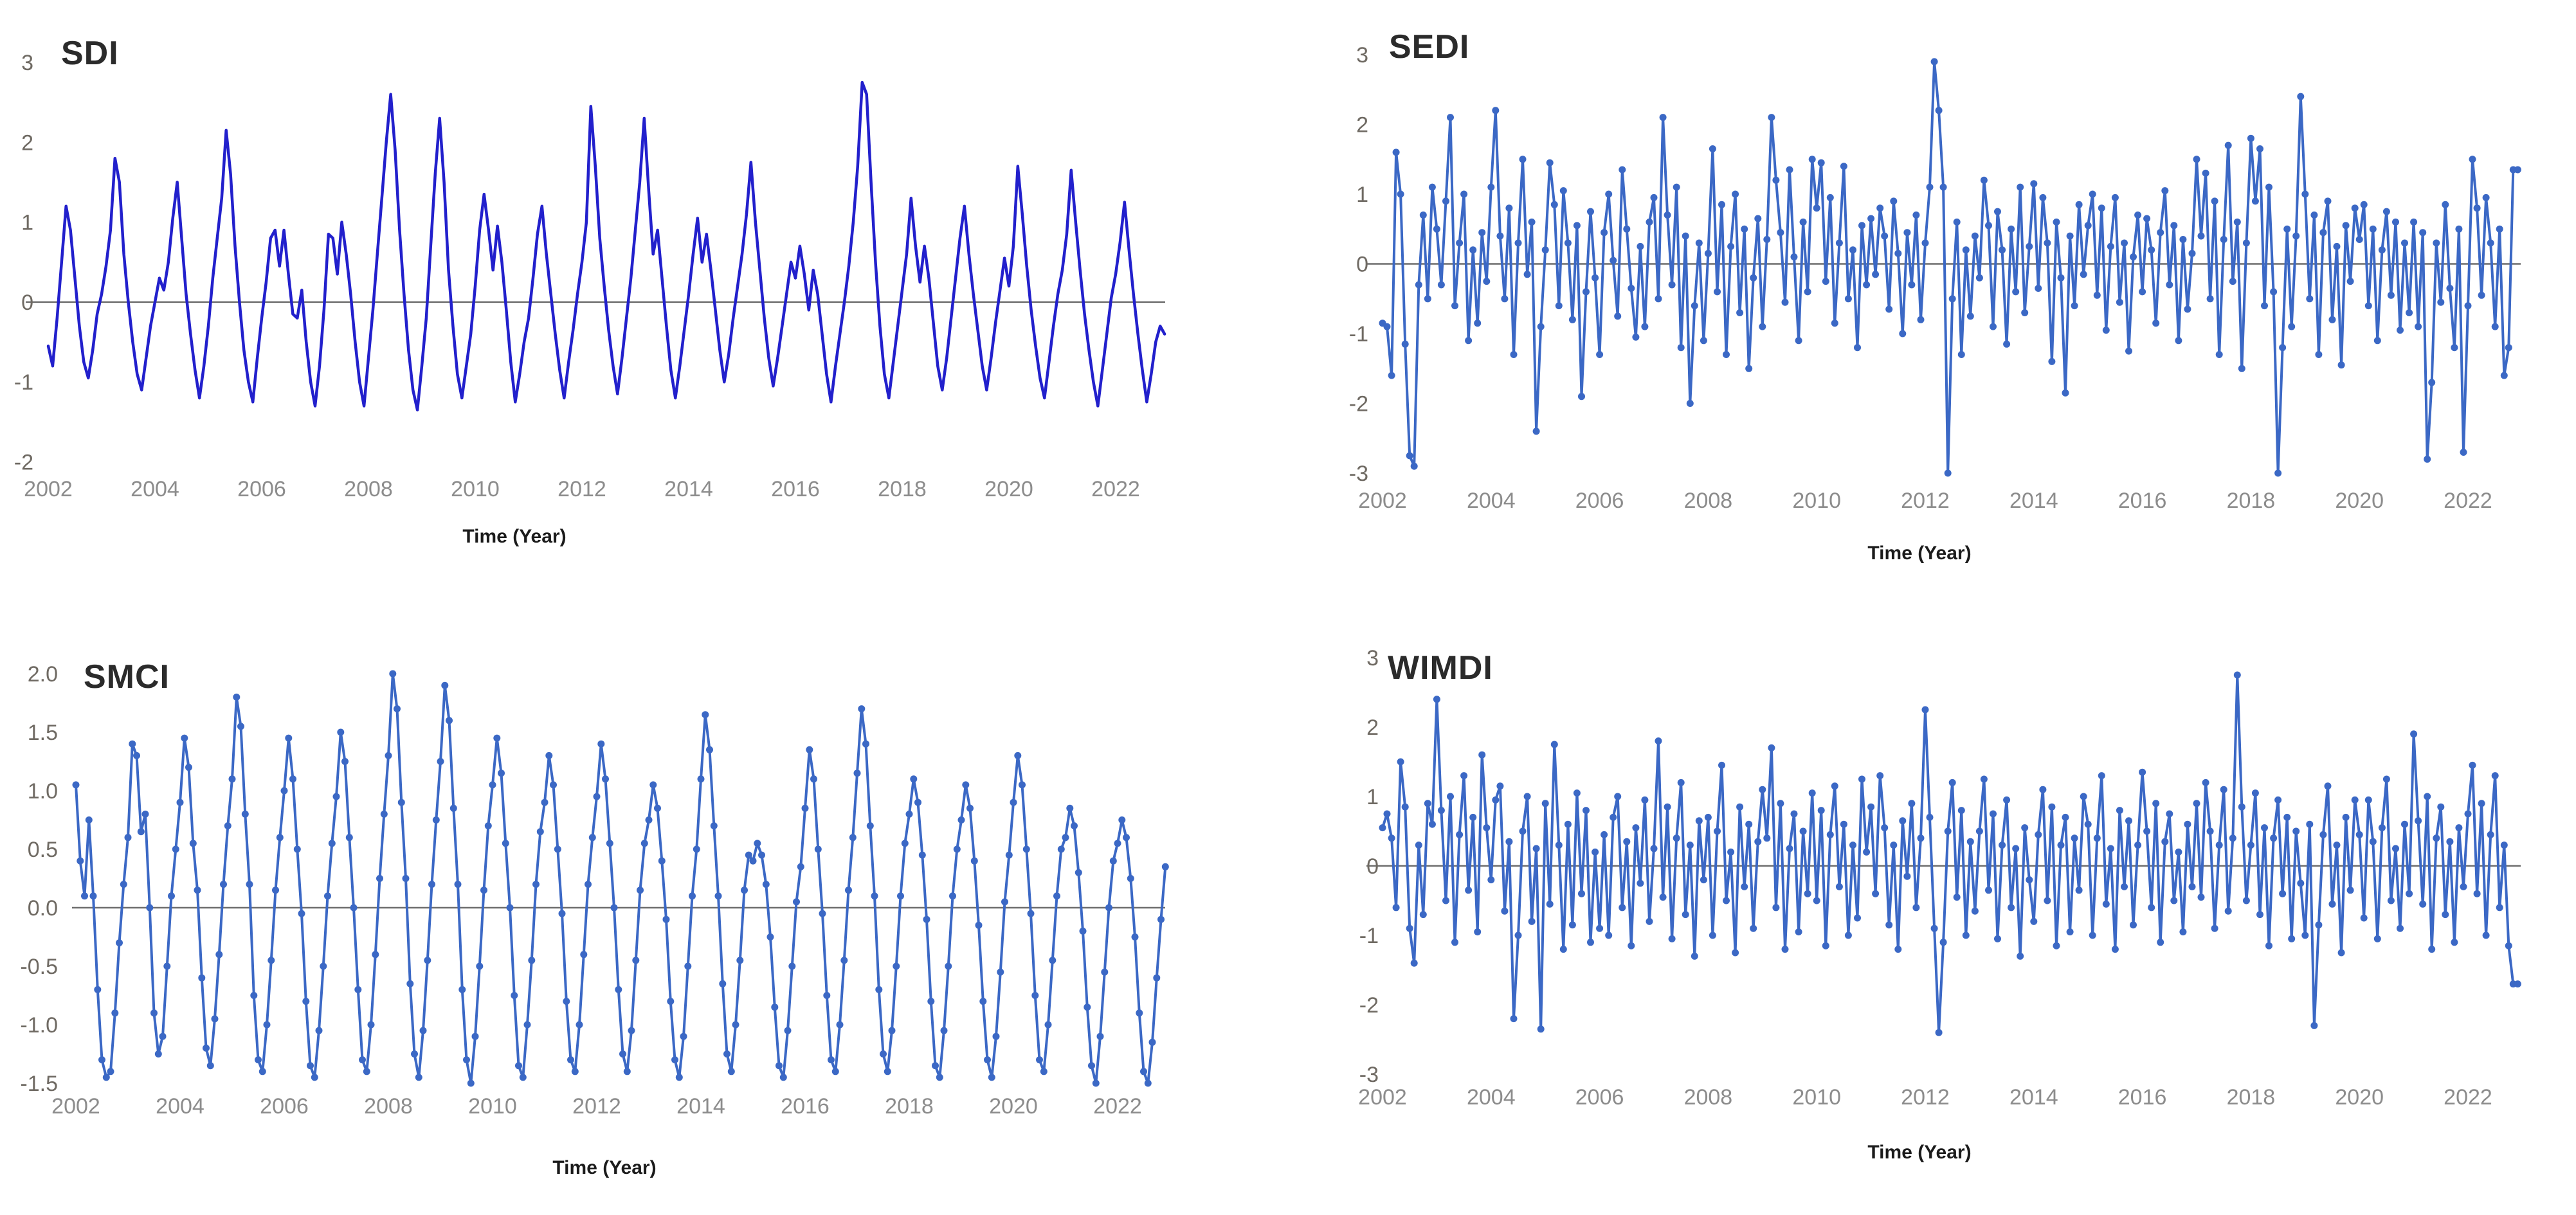 The height and width of the screenshot is (1215, 2576). What do you see at coordinates (475, 489) in the screenshot?
I see `sdi-xtick: 2010` at bounding box center [475, 489].